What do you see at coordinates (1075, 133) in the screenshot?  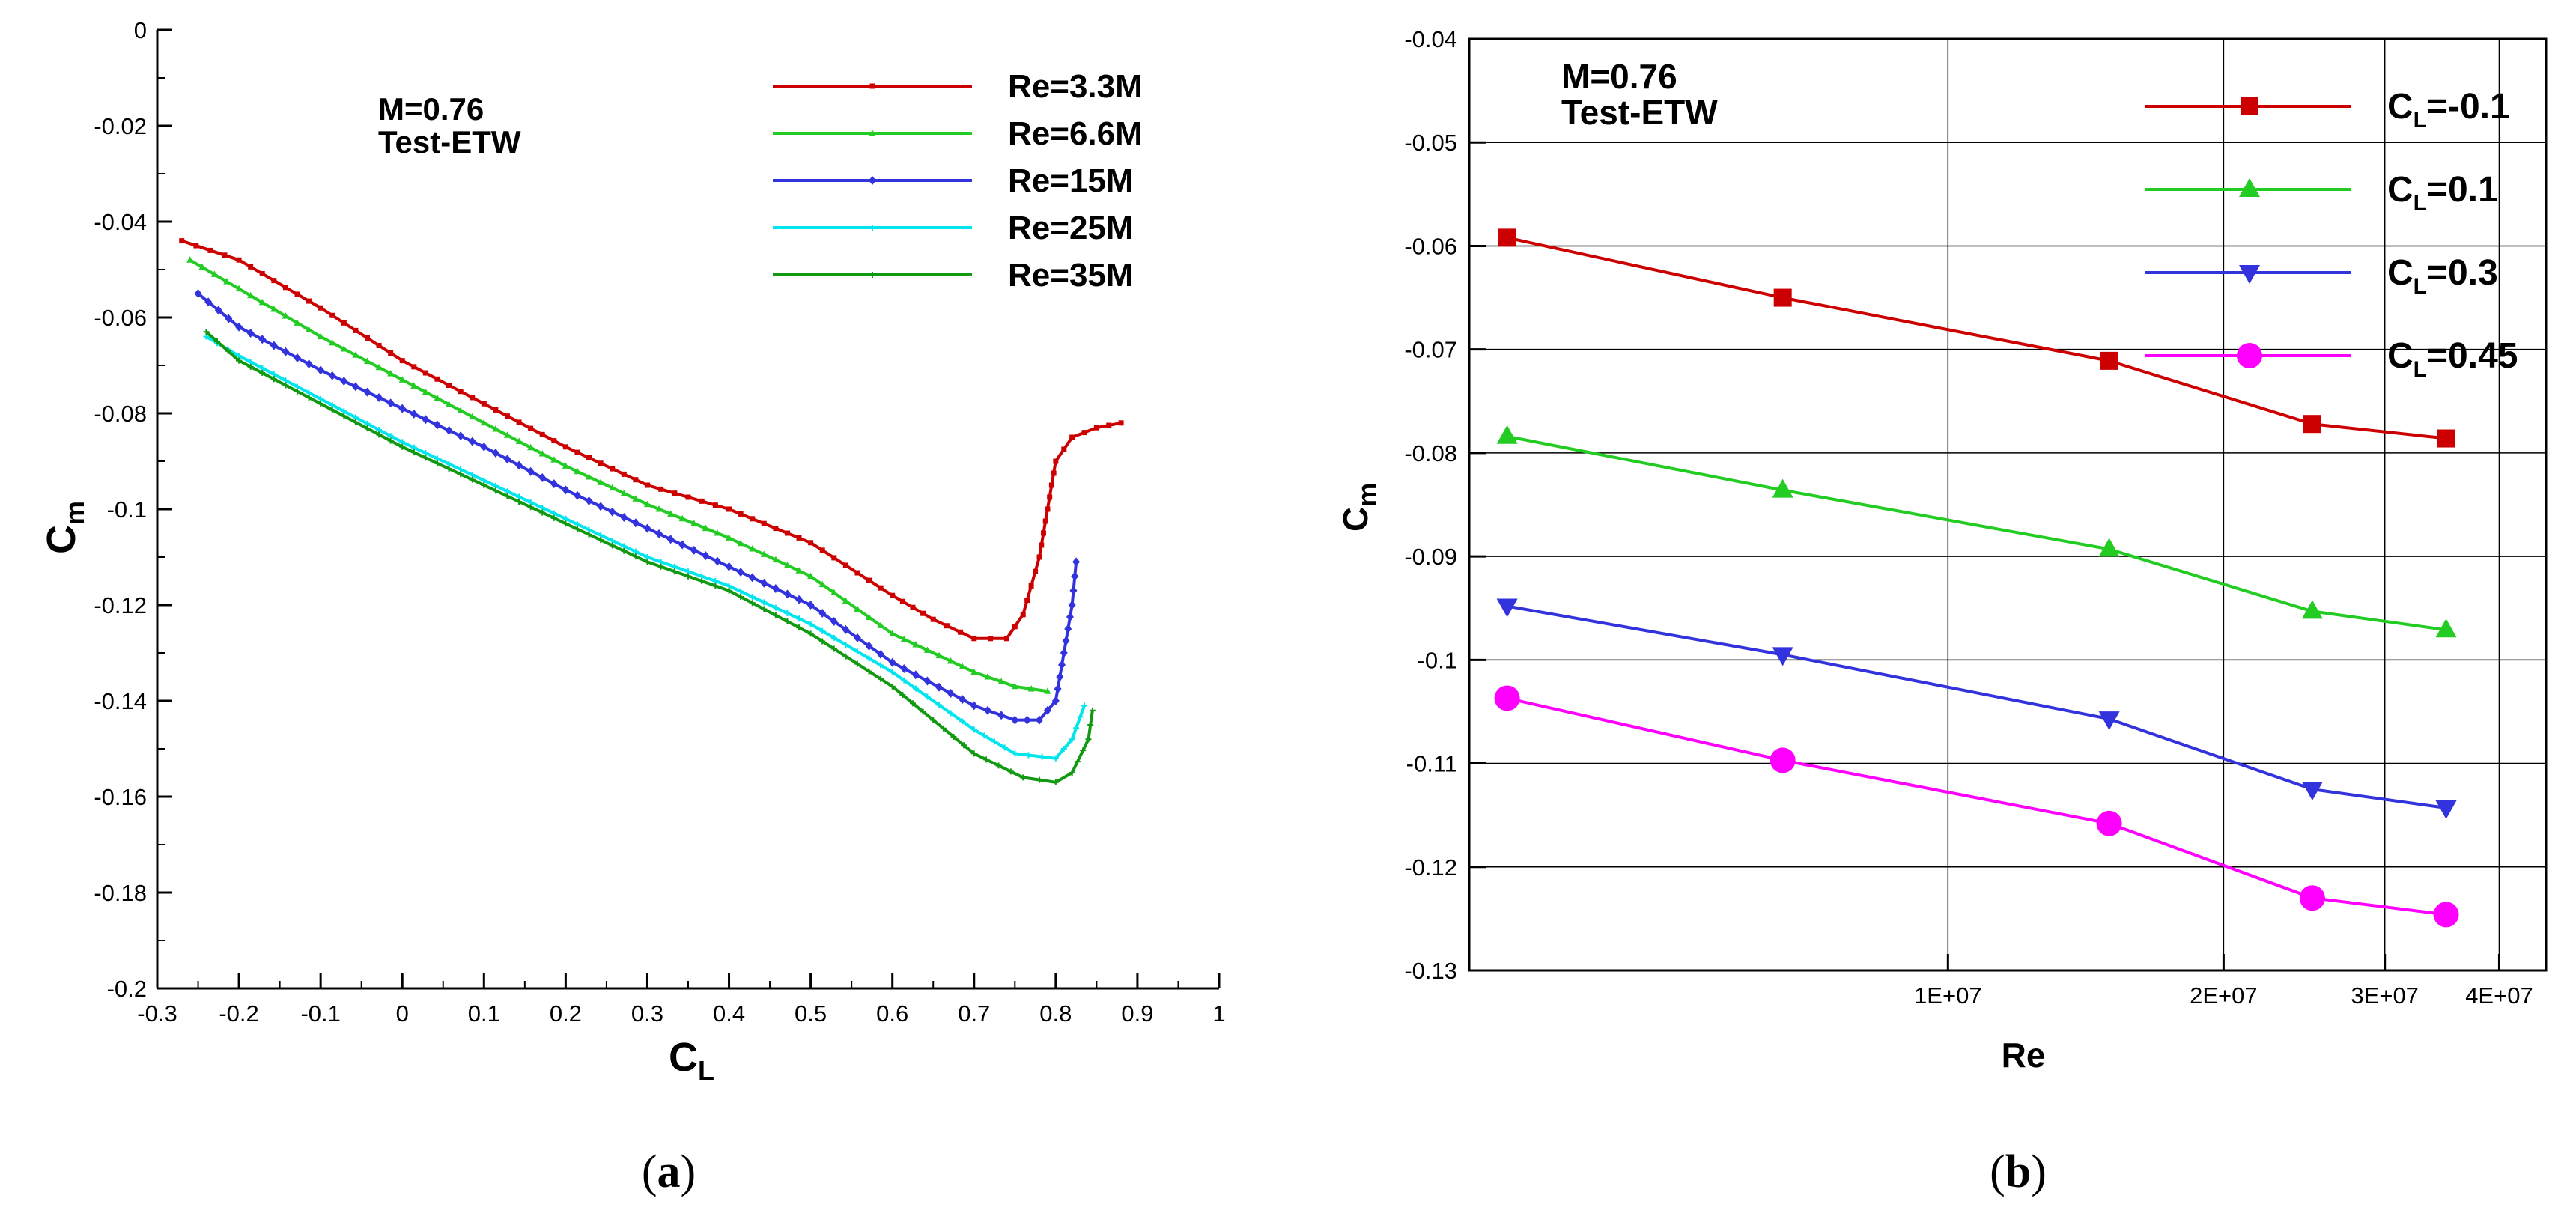 I see `legend-label: Re=6.6M` at bounding box center [1075, 133].